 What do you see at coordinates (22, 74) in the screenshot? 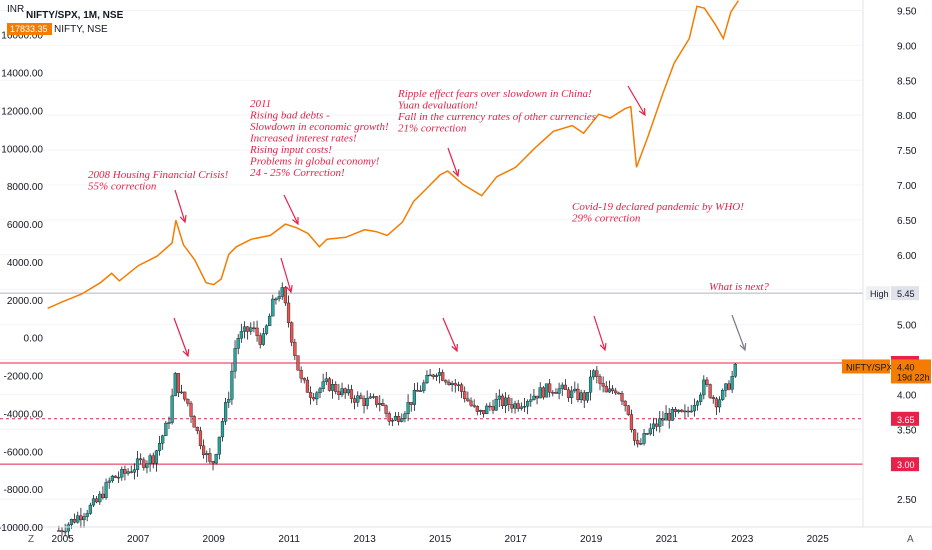
I see `left-tick-label: 14000.00` at bounding box center [22, 74].